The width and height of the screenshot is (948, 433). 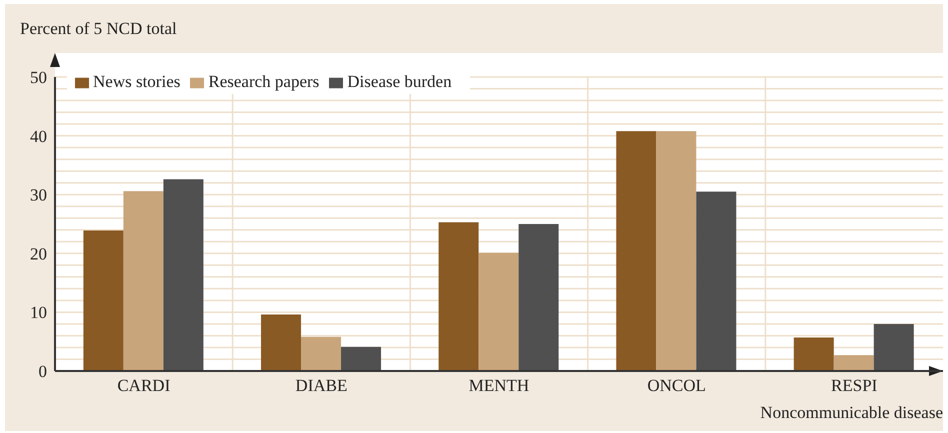 What do you see at coordinates (38, 136) in the screenshot?
I see `y-tick-label: 40` at bounding box center [38, 136].